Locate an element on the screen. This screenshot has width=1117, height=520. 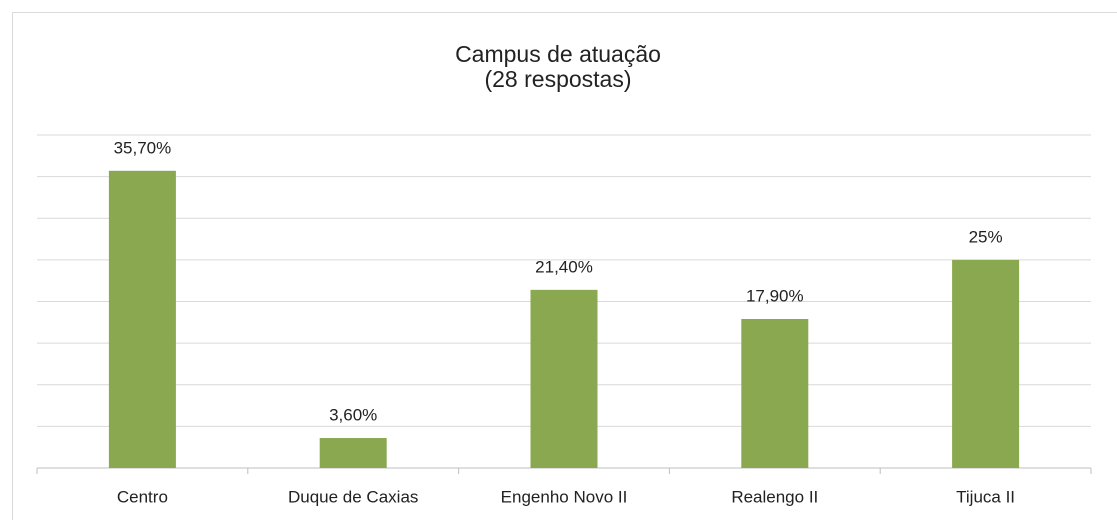
x-tick-label: Tijuca II is located at coordinates (985, 496).